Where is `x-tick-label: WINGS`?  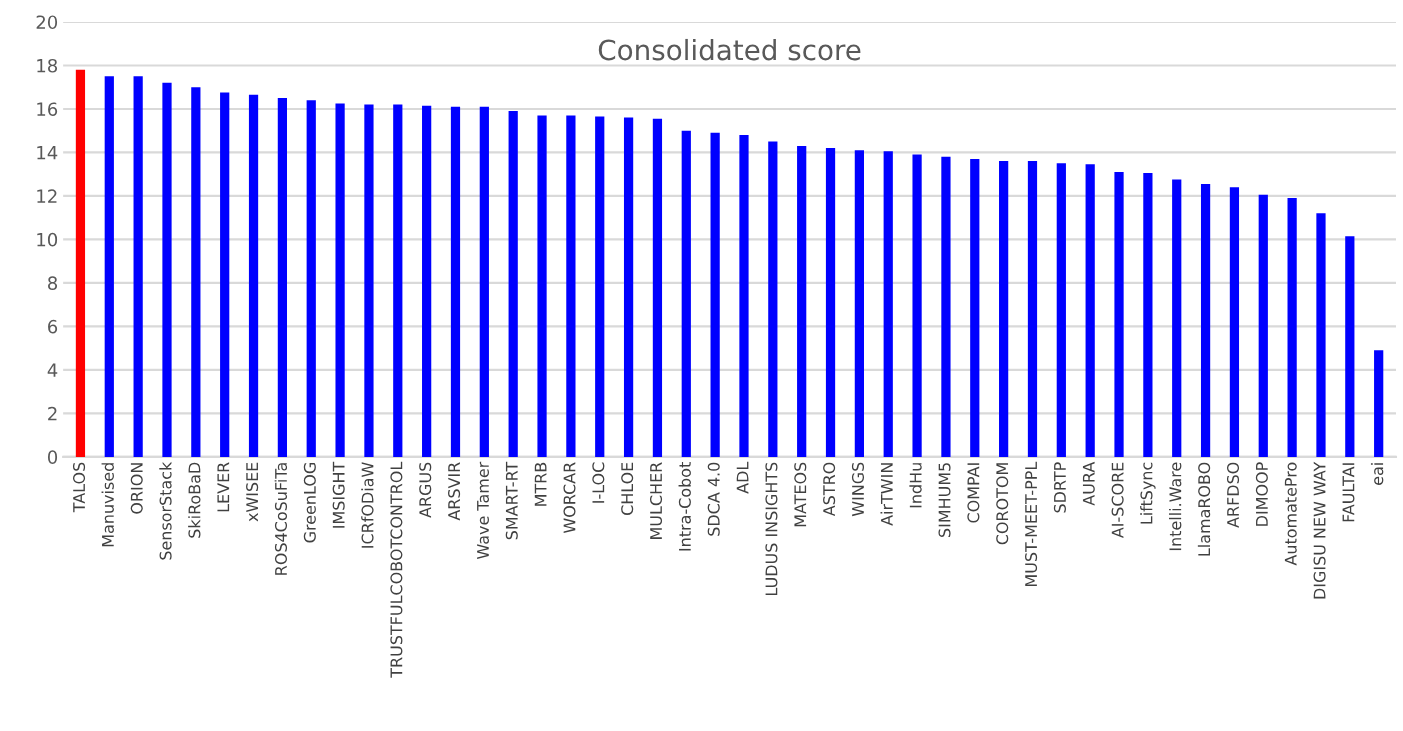
x-tick-label: WINGS is located at coordinates (858, 489).